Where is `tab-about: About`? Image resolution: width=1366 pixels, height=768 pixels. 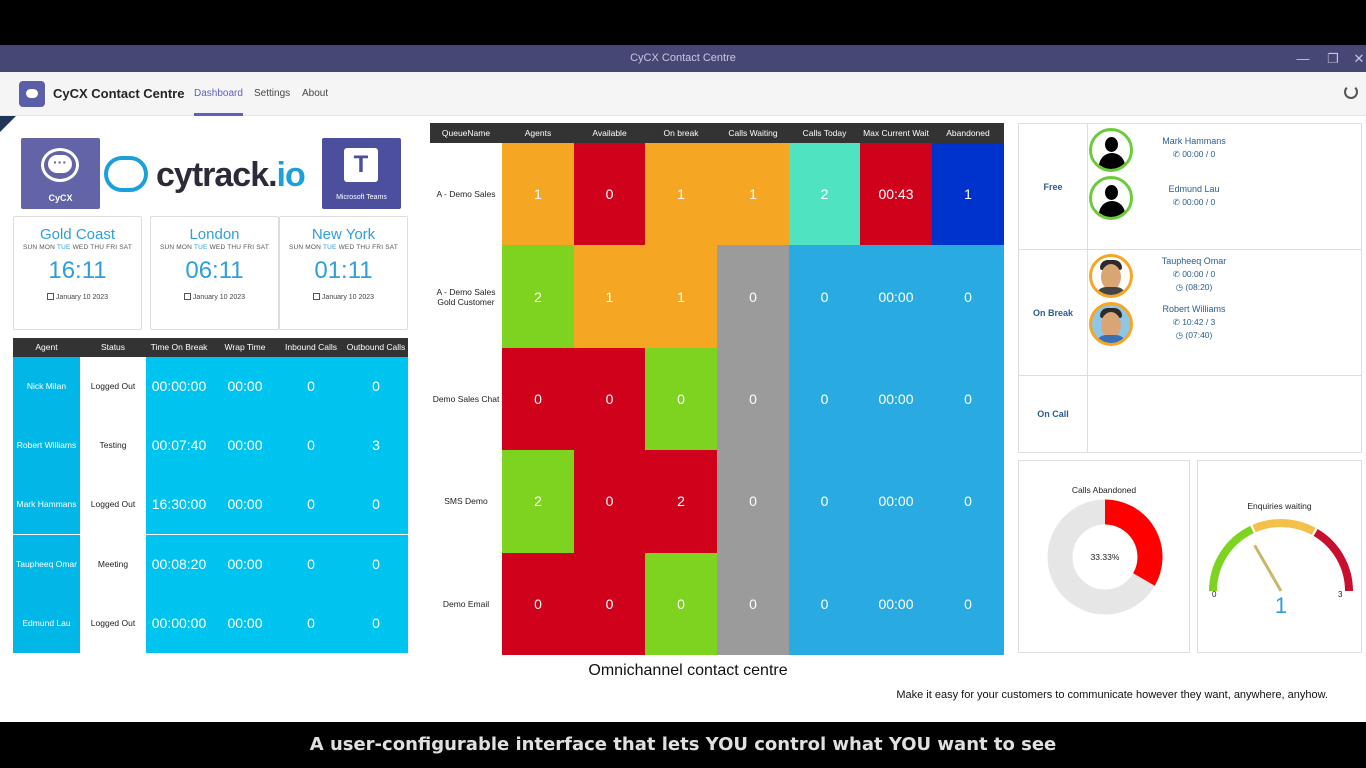 tab-about: About is located at coordinates (315, 93).